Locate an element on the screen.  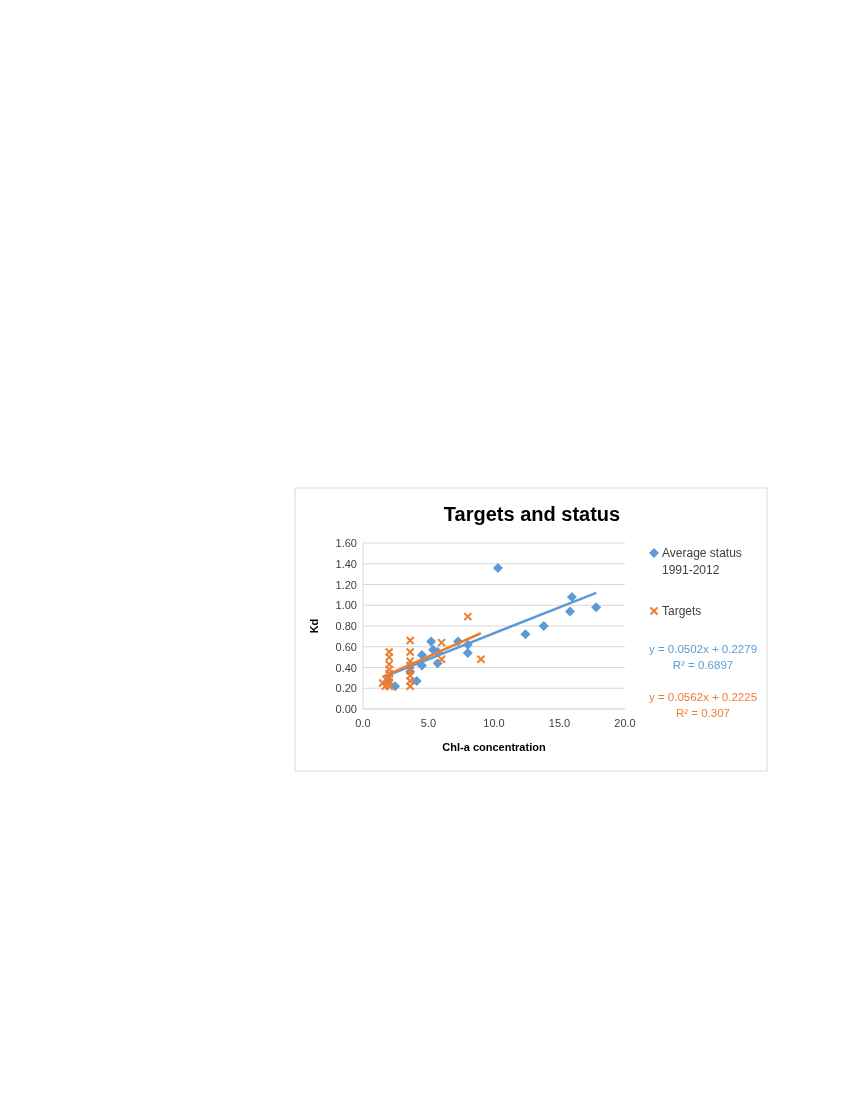
x-axis-title: Chl-a concentration is located at coordinates (494, 747).